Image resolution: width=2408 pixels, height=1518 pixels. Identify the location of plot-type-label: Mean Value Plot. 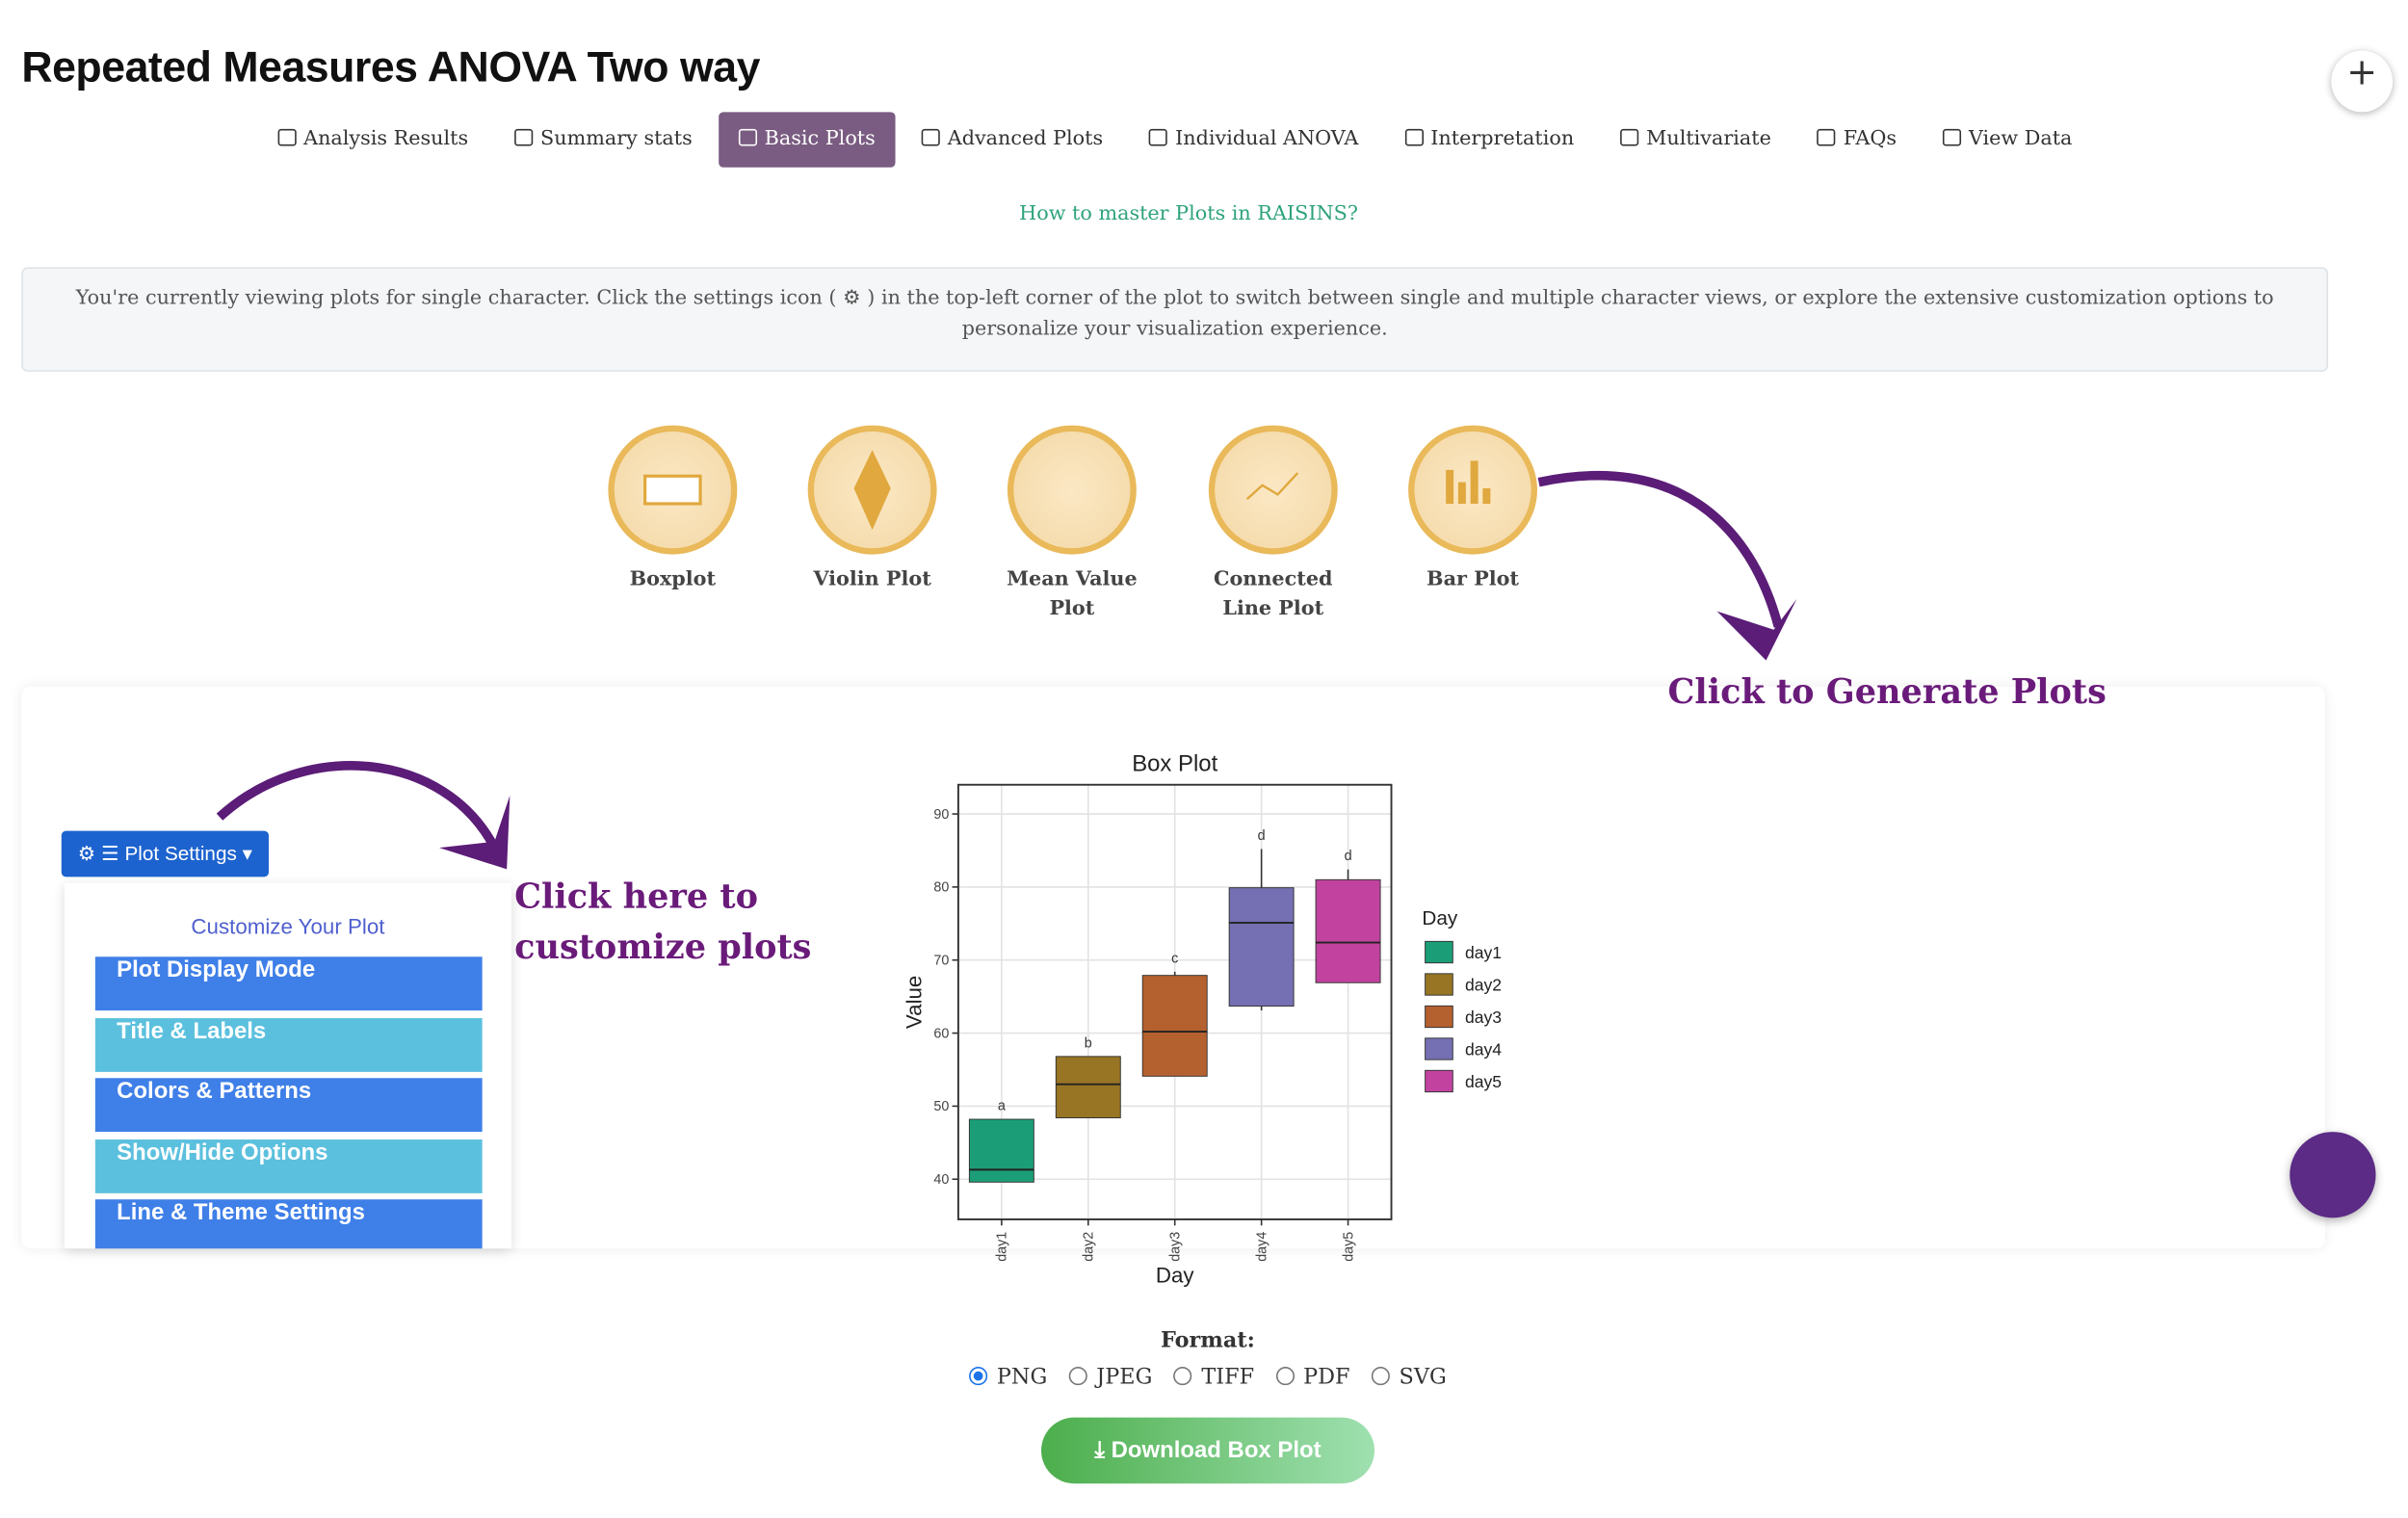
(1072, 594).